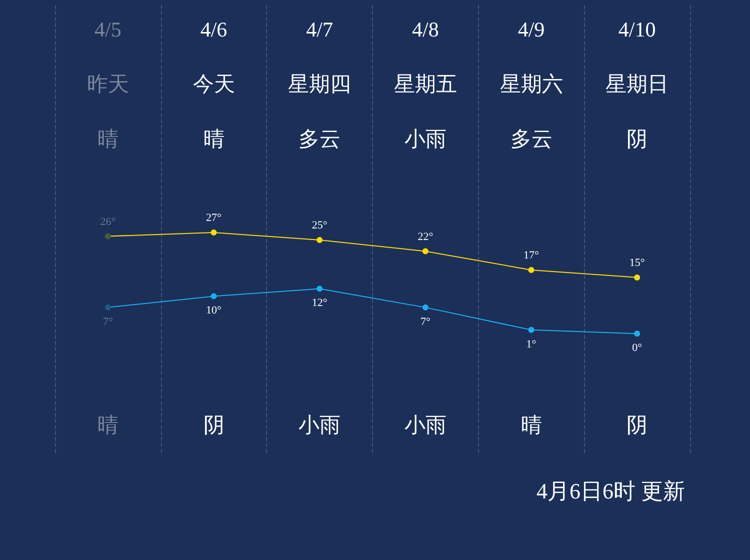  I want to click on data-label: 22°, so click(426, 236).